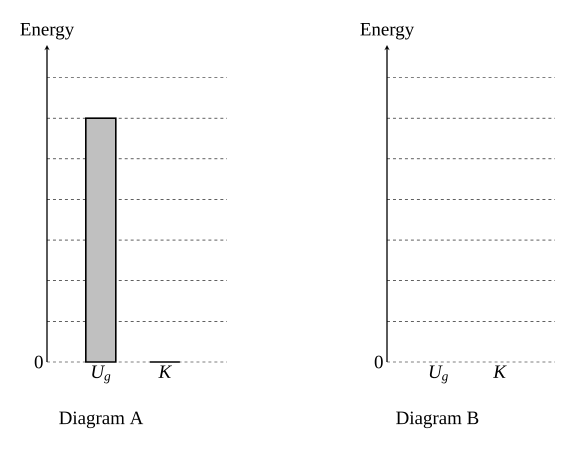 The width and height of the screenshot is (561, 456). I want to click on text: Energy, so click(387, 31).